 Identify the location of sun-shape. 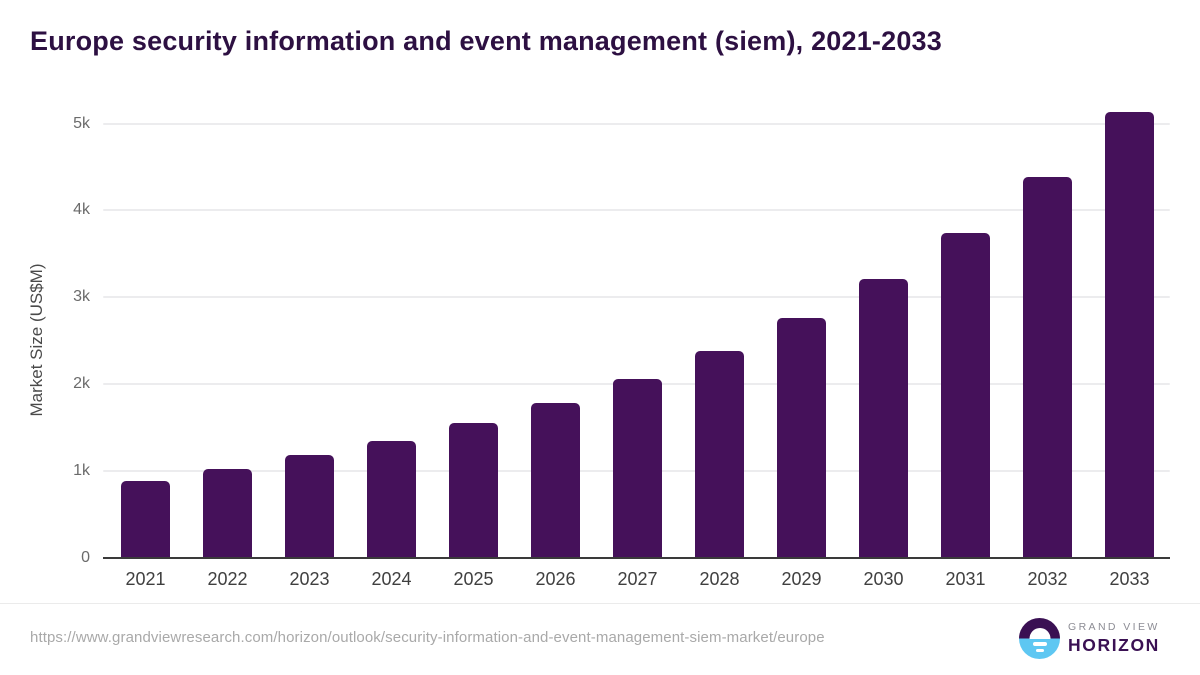
(1039, 633).